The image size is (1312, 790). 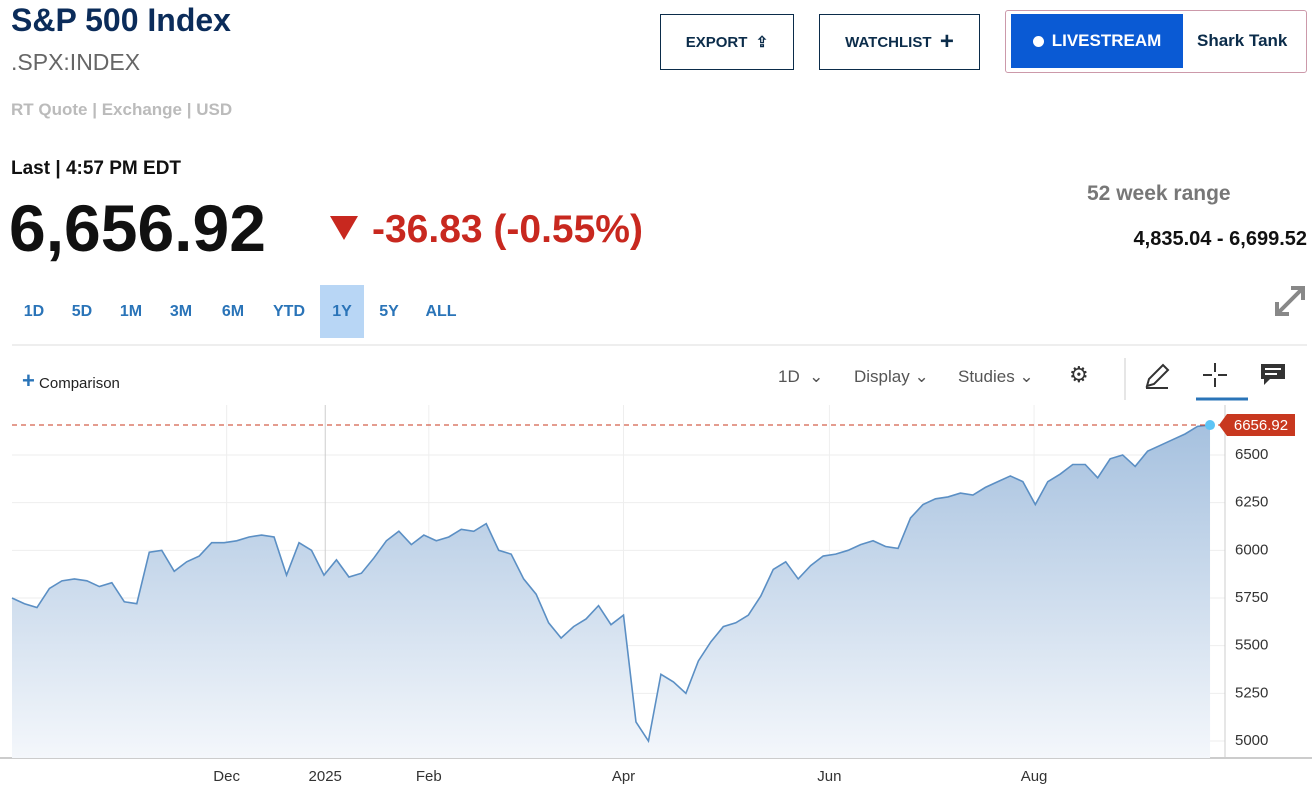 What do you see at coordinates (829, 776) in the screenshot?
I see `x-tick-label: Jun` at bounding box center [829, 776].